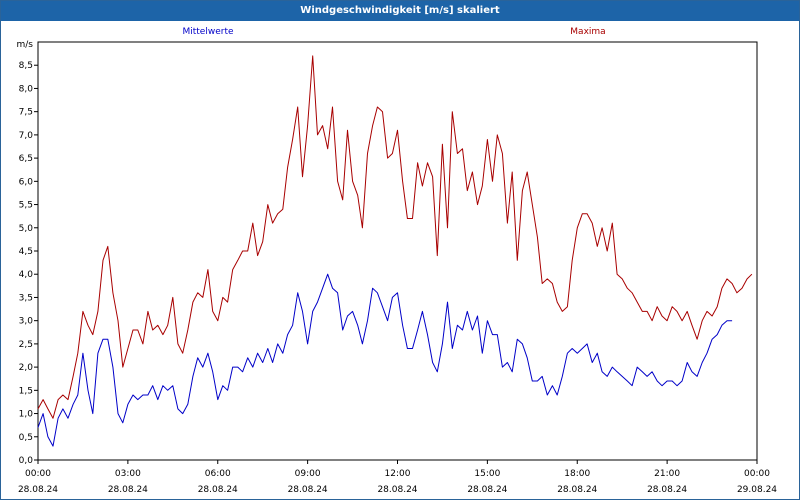 The image size is (800, 500). Describe the element at coordinates (26, 345) in the screenshot. I see `y-tick-label: 2,5` at that location.